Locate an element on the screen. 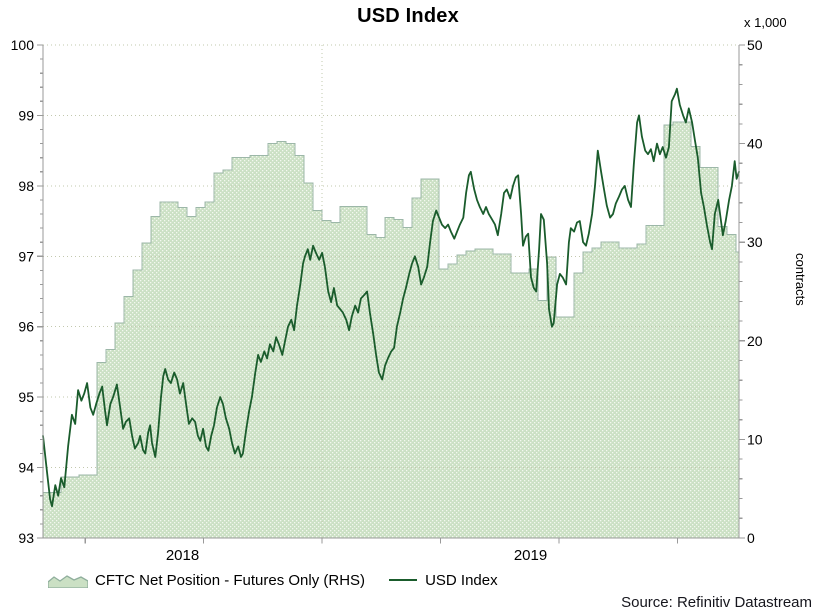 The width and height of the screenshot is (816, 612). x-axis-year-label: 2019 is located at coordinates (530, 555).